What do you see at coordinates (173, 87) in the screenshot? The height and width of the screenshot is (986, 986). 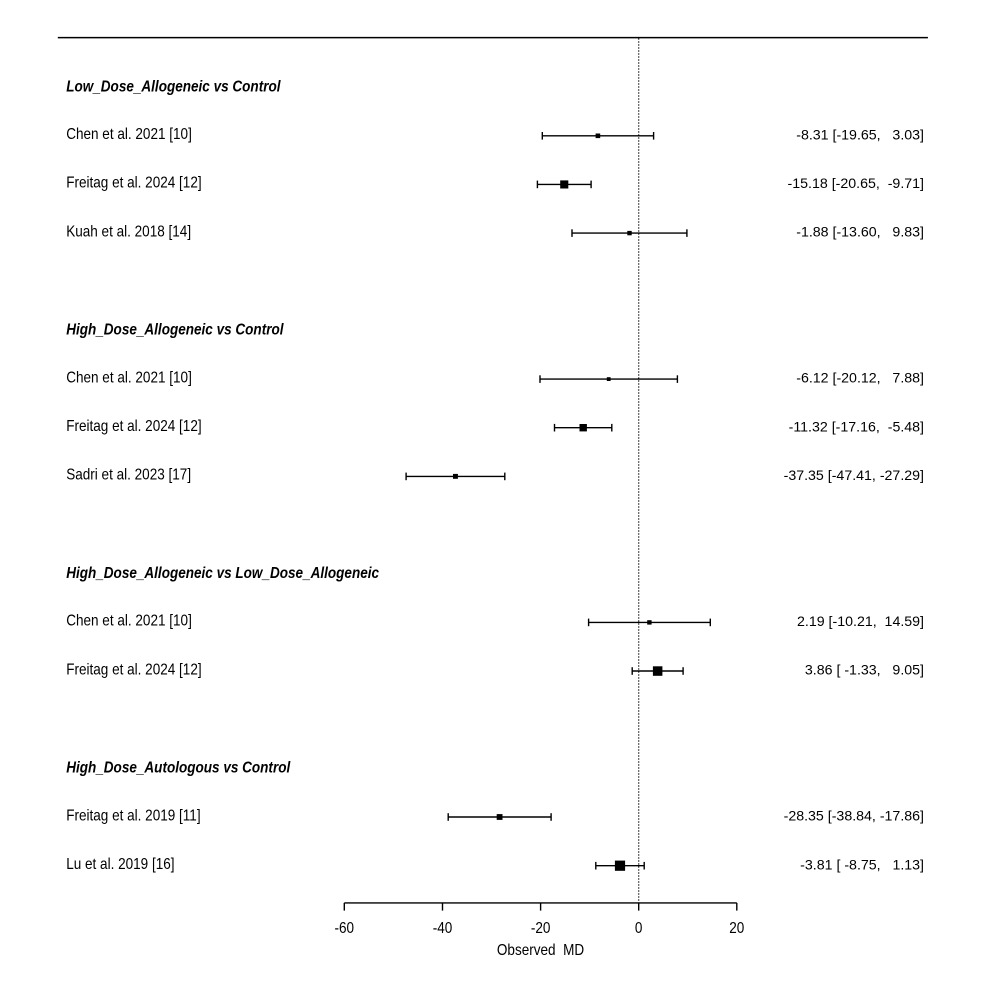 I see `svg-text: Low_Dose_Allogeneic vs Control` at bounding box center [173, 87].